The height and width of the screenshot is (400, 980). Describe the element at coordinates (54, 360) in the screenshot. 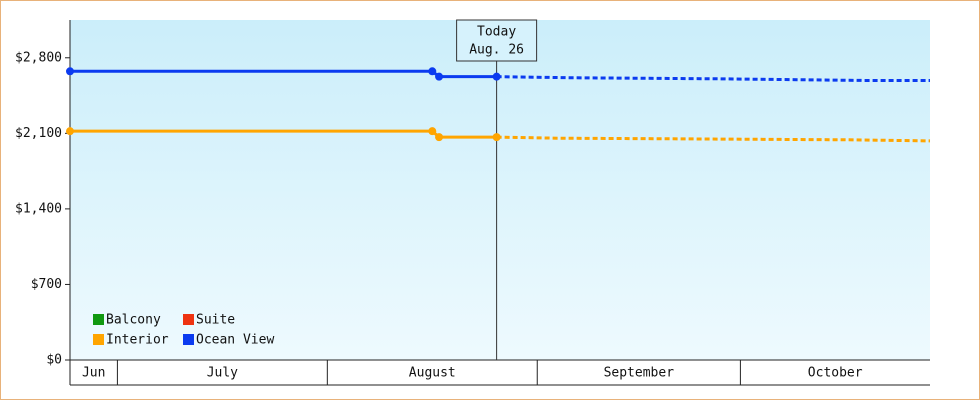

I see `y-tick-label: $0` at that location.